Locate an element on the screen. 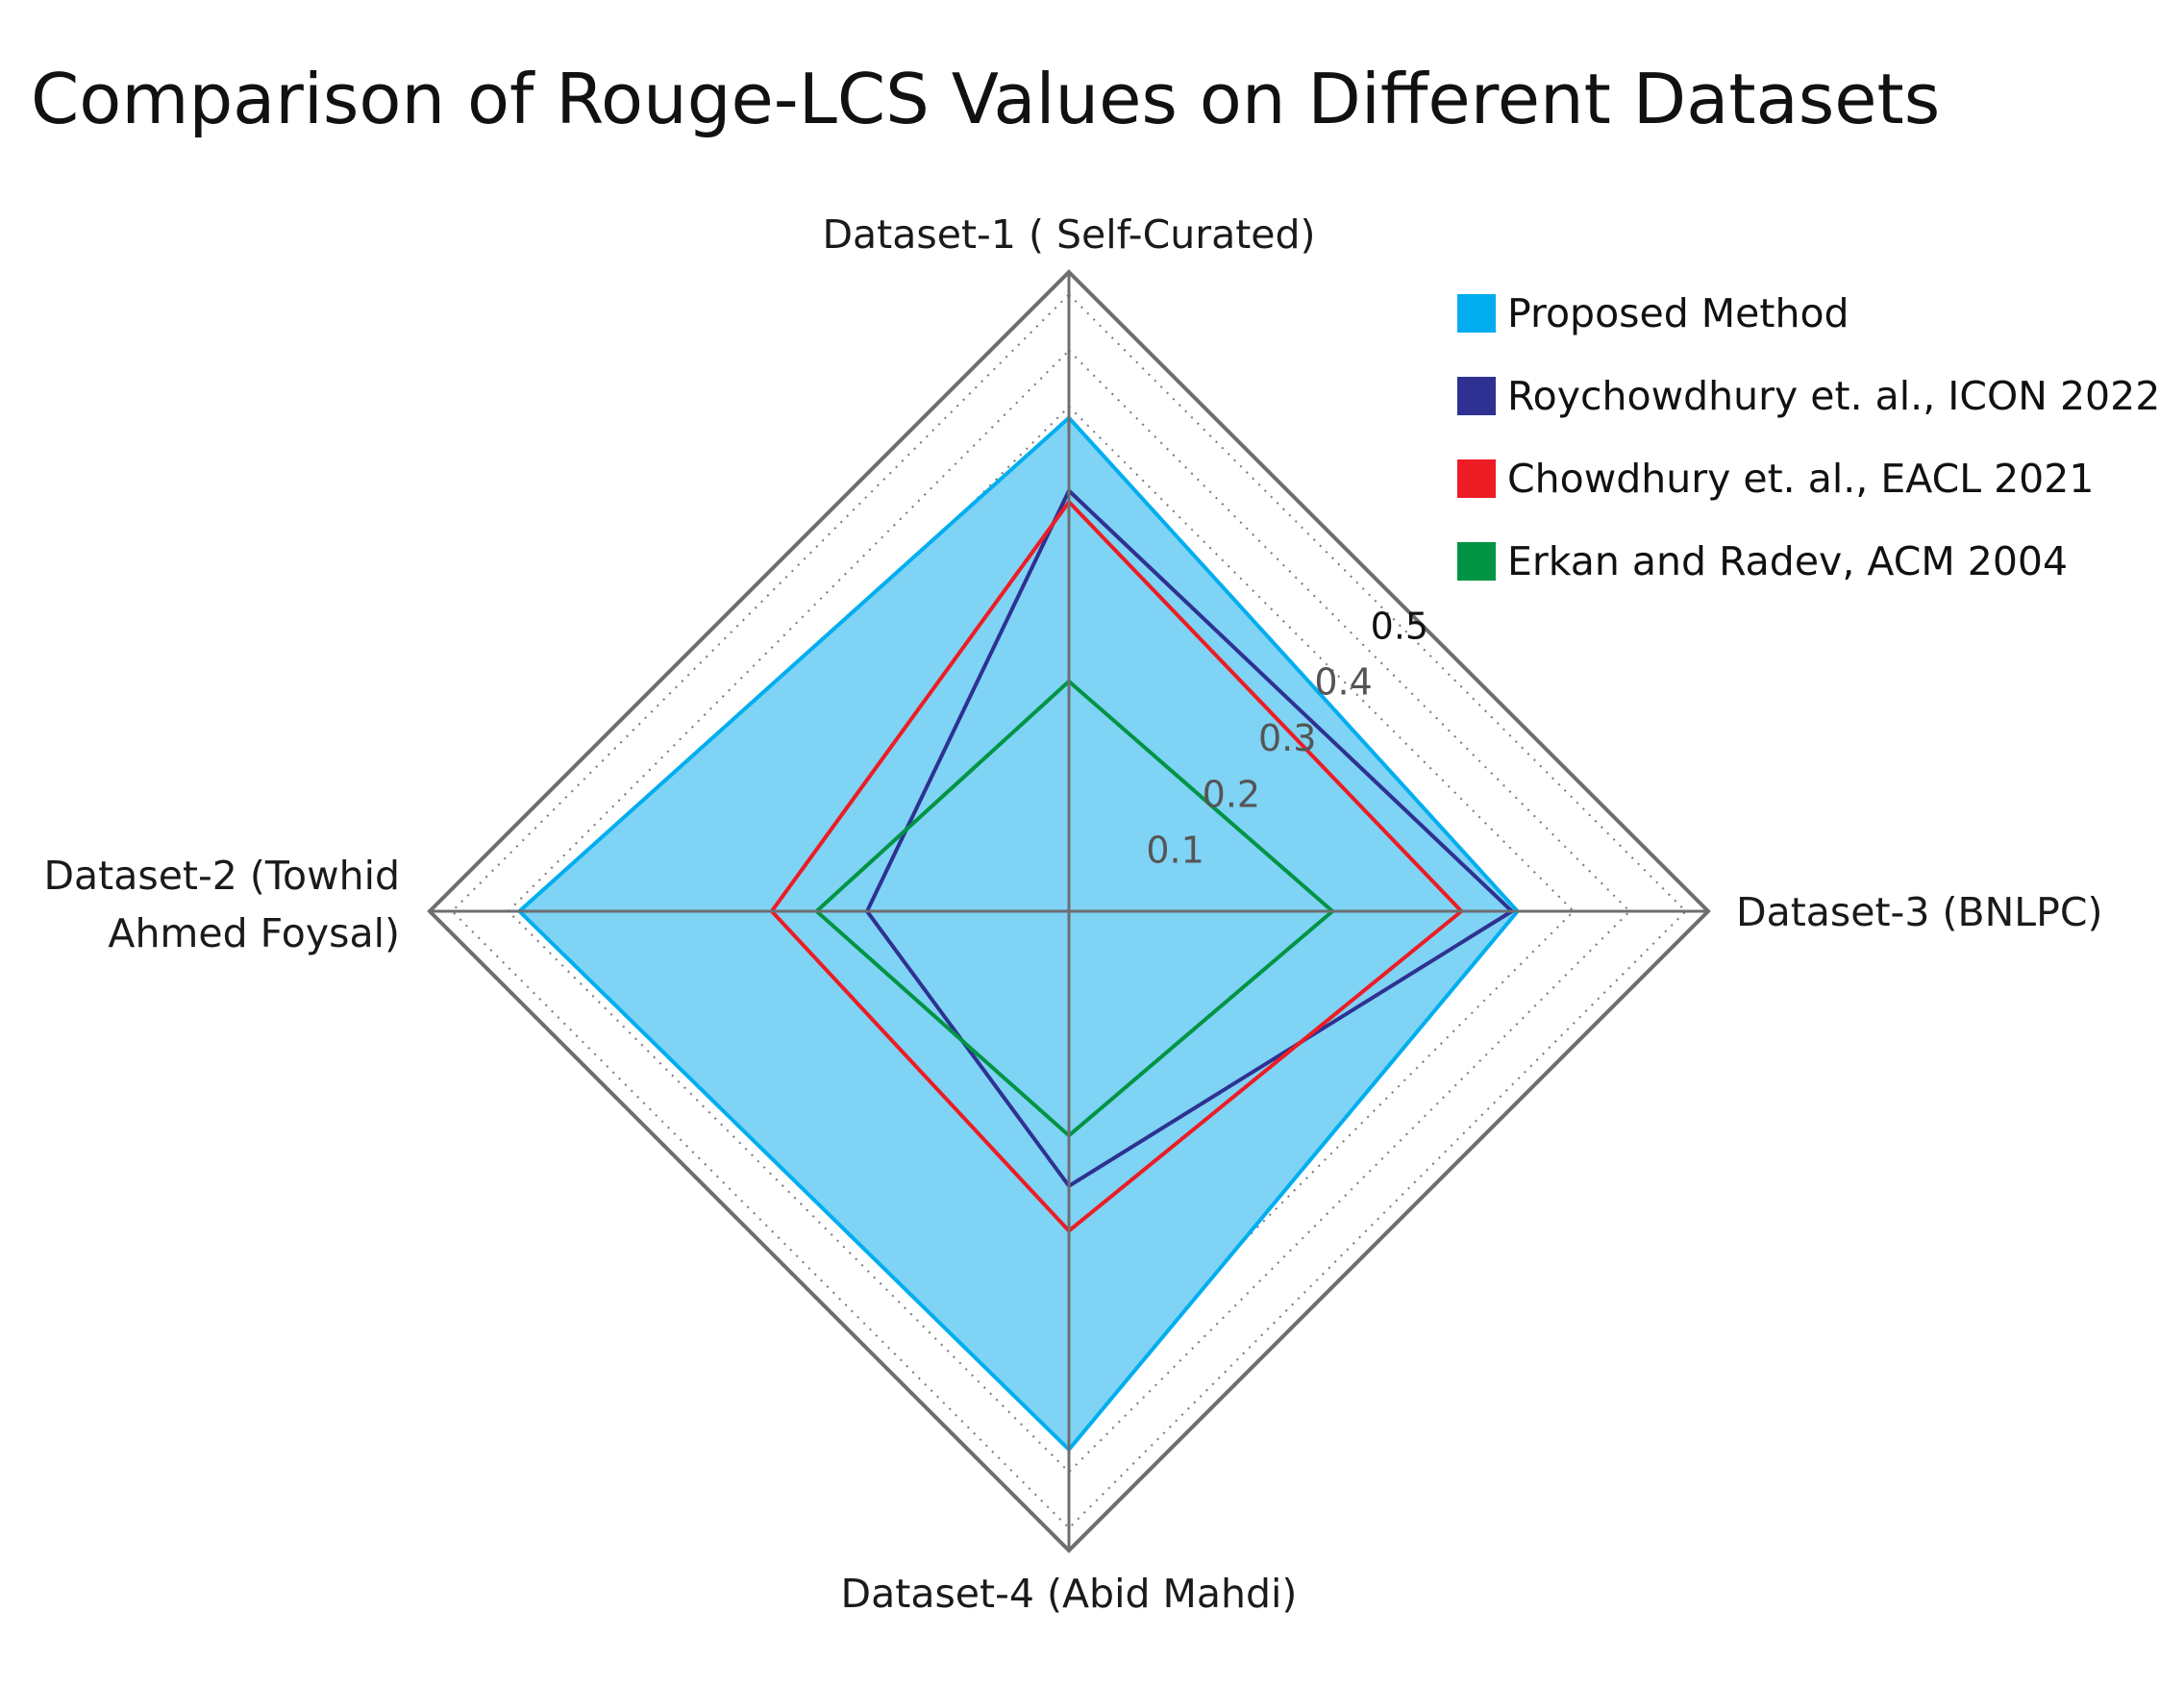 This screenshot has width=2184, height=1686. legend-label: Proposed Method is located at coordinates (1678, 313).